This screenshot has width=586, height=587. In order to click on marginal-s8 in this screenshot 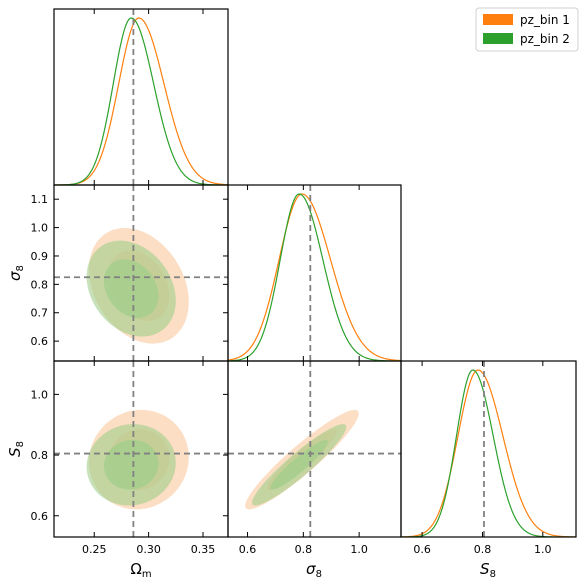, I will do `click(314, 273)`.